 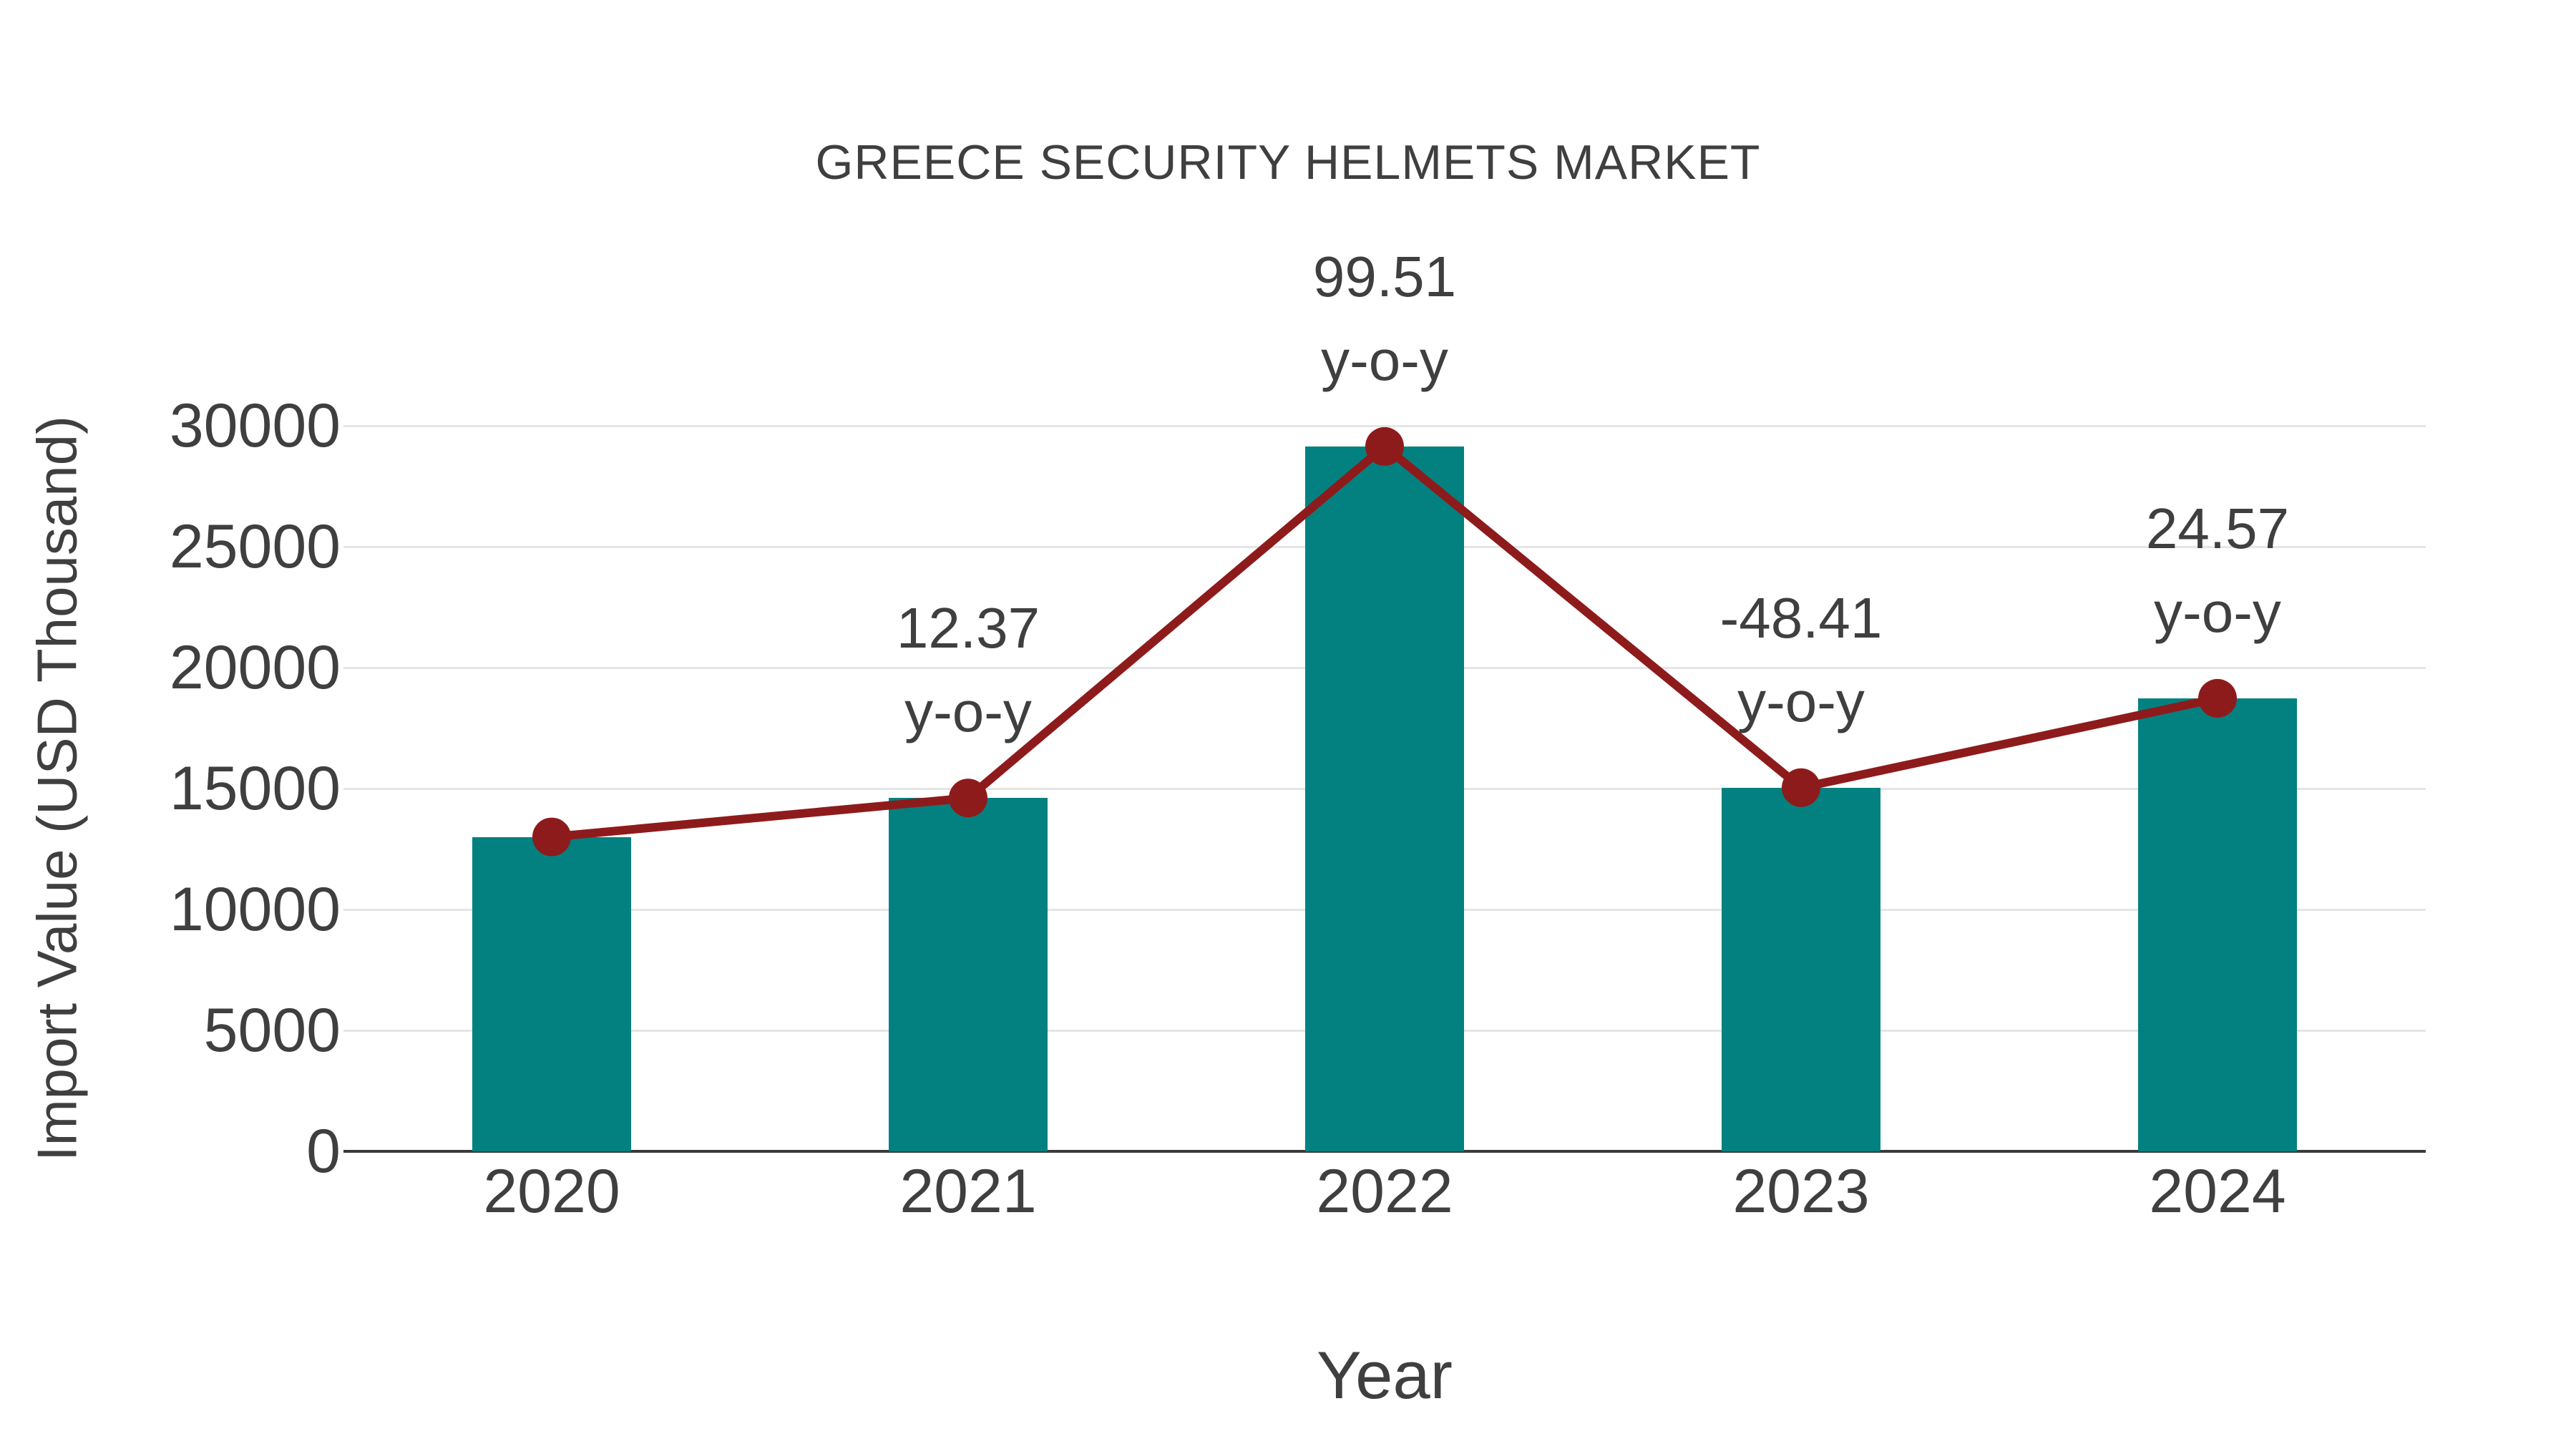 What do you see at coordinates (255, 425) in the screenshot?
I see `y-tick-label-30000: 30000` at bounding box center [255, 425].